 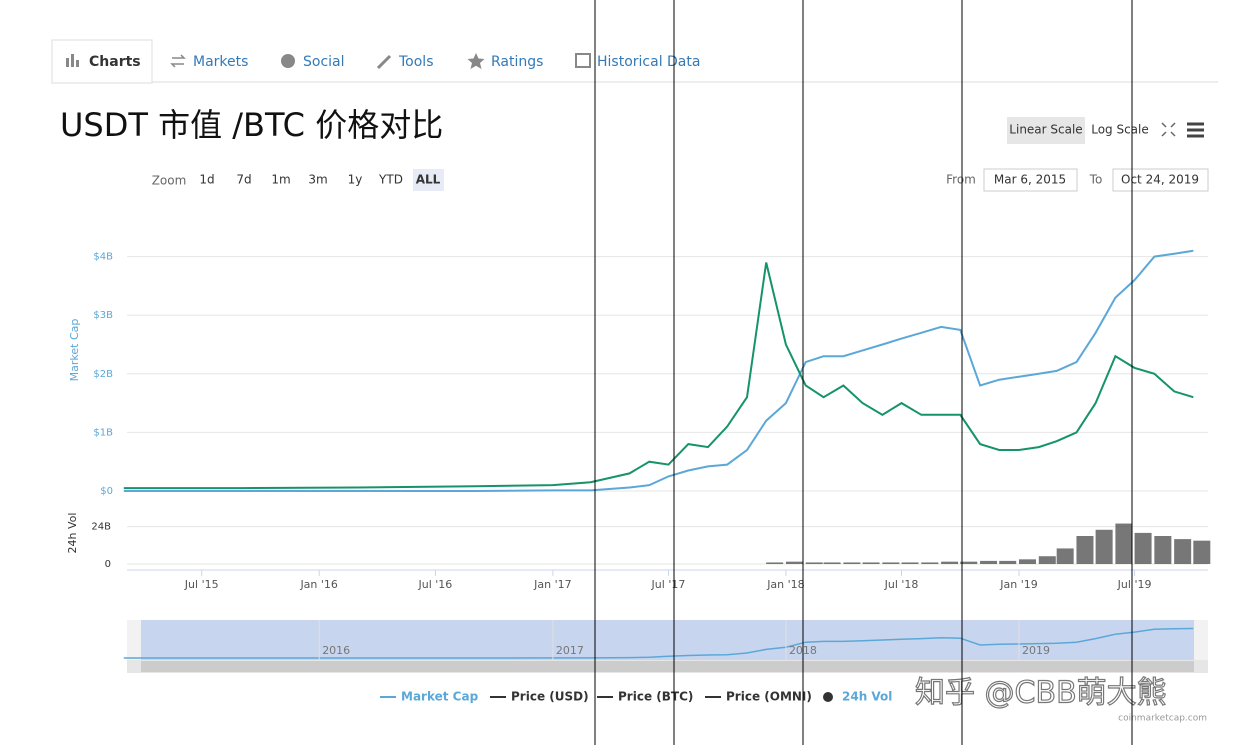 I want to click on x-tick-label: Jul '16, so click(x=435, y=584).